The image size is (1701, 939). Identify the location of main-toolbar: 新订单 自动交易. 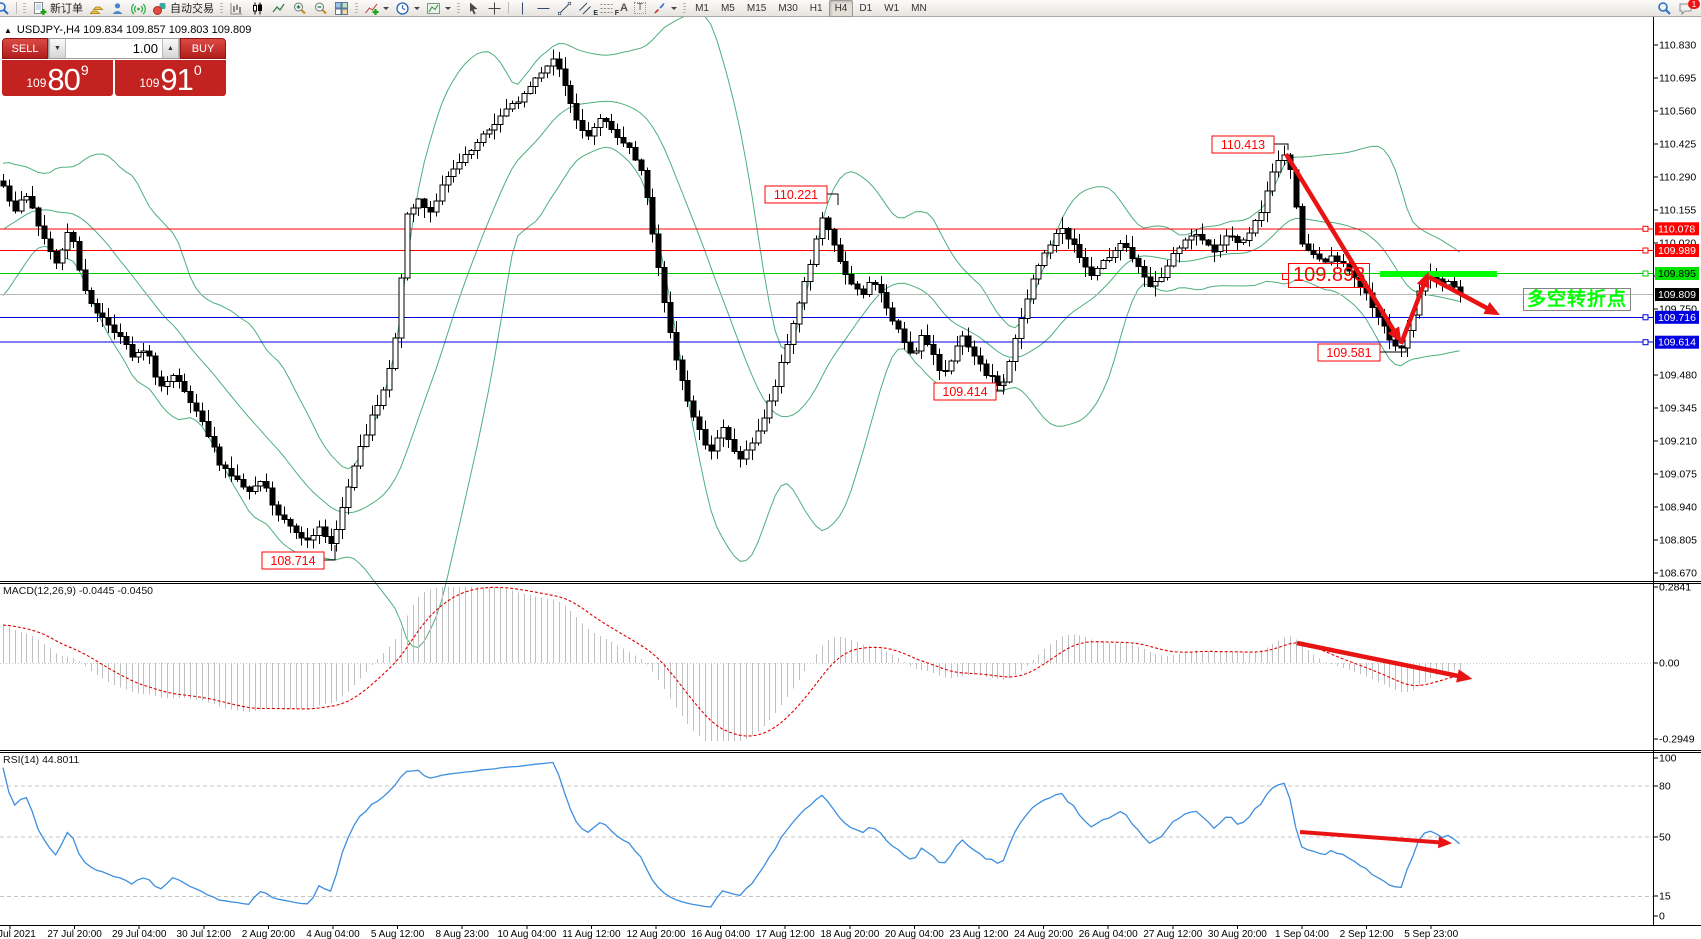
(850, 8).